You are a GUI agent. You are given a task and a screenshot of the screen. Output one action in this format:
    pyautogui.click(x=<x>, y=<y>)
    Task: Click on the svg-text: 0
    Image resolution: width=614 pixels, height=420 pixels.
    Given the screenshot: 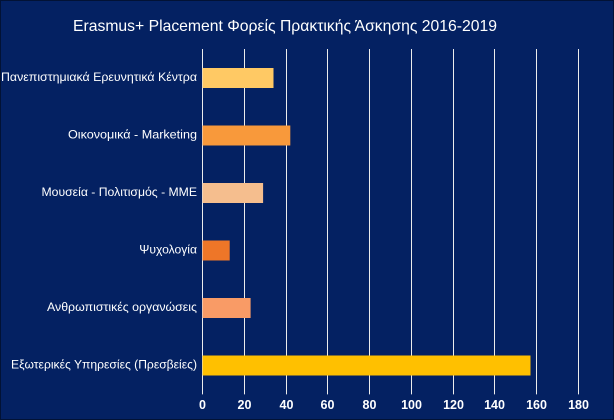 What is the action you would take?
    pyautogui.click(x=202, y=405)
    